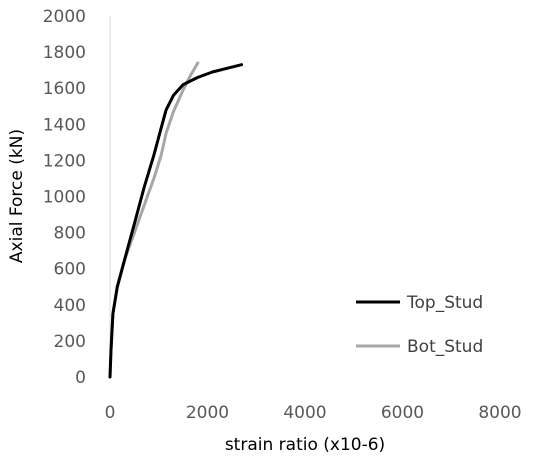 The image size is (537, 466). Describe the element at coordinates (64, 17) in the screenshot. I see `y-tick-label: 2000` at that location.